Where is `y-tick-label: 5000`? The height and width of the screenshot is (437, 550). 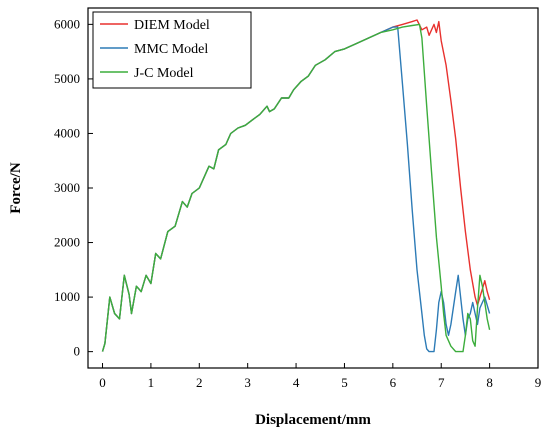 y-tick-label: 5000 is located at coordinates (67, 78).